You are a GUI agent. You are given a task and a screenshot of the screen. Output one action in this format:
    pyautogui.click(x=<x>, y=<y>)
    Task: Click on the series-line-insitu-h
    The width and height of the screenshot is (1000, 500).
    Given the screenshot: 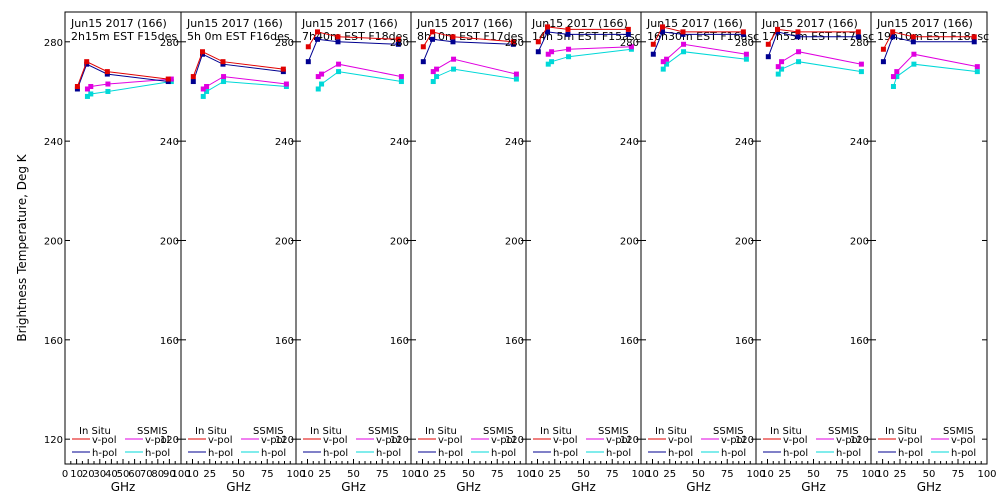 What is the action you would take?
    pyautogui.click(x=468, y=50)
    